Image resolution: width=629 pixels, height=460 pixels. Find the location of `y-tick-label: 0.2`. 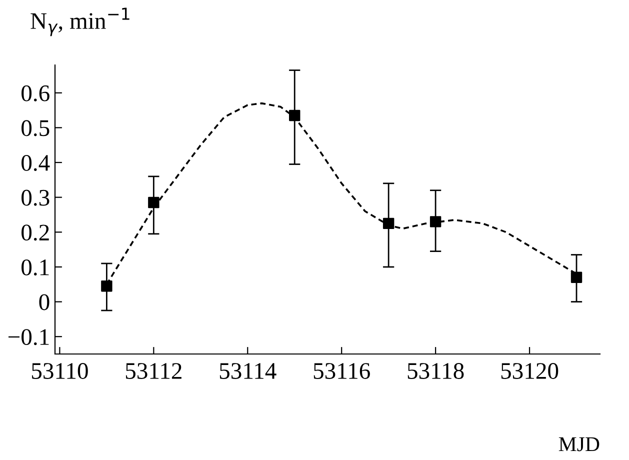

y-tick-label: 0.2 is located at coordinates (35, 232).